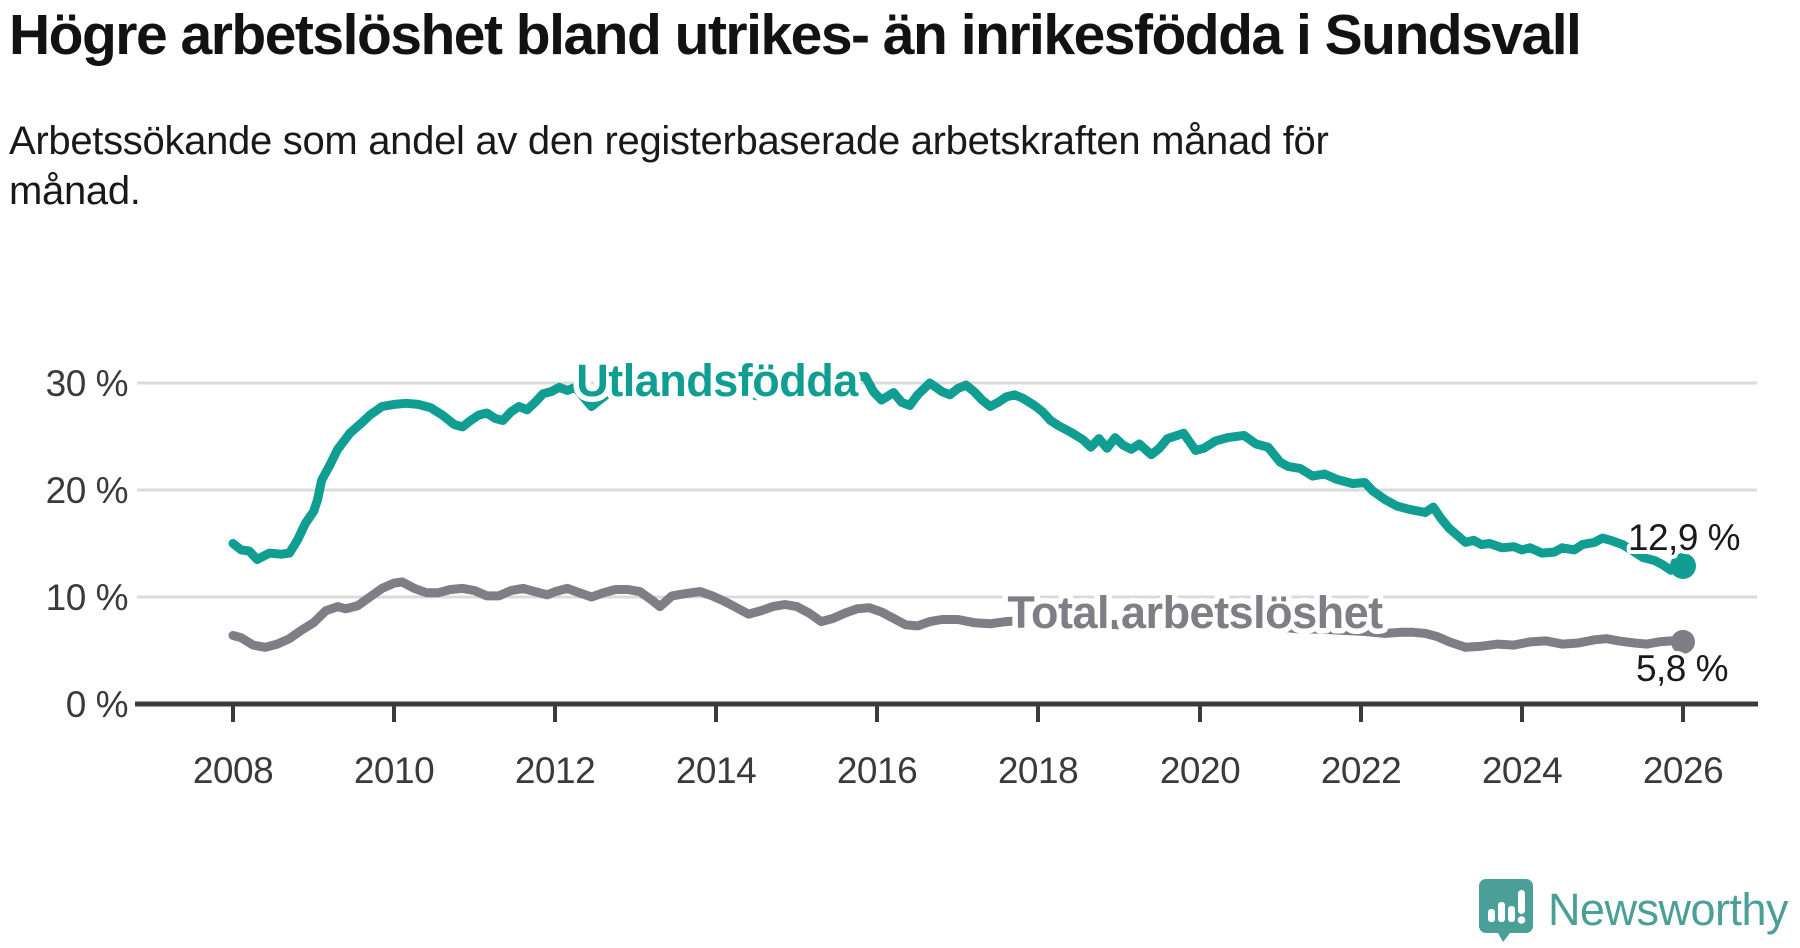  Describe the element at coordinates (97, 704) in the screenshot. I see `y-tick-label-0: 0 %` at that location.